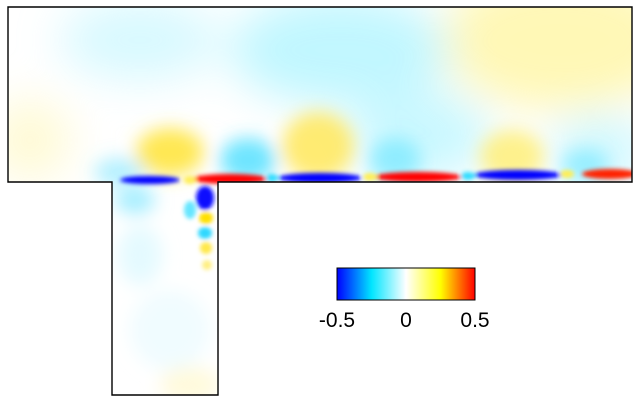 This screenshot has width=640, height=405. I want to click on colorbar-tick-label: 0, so click(406, 320).